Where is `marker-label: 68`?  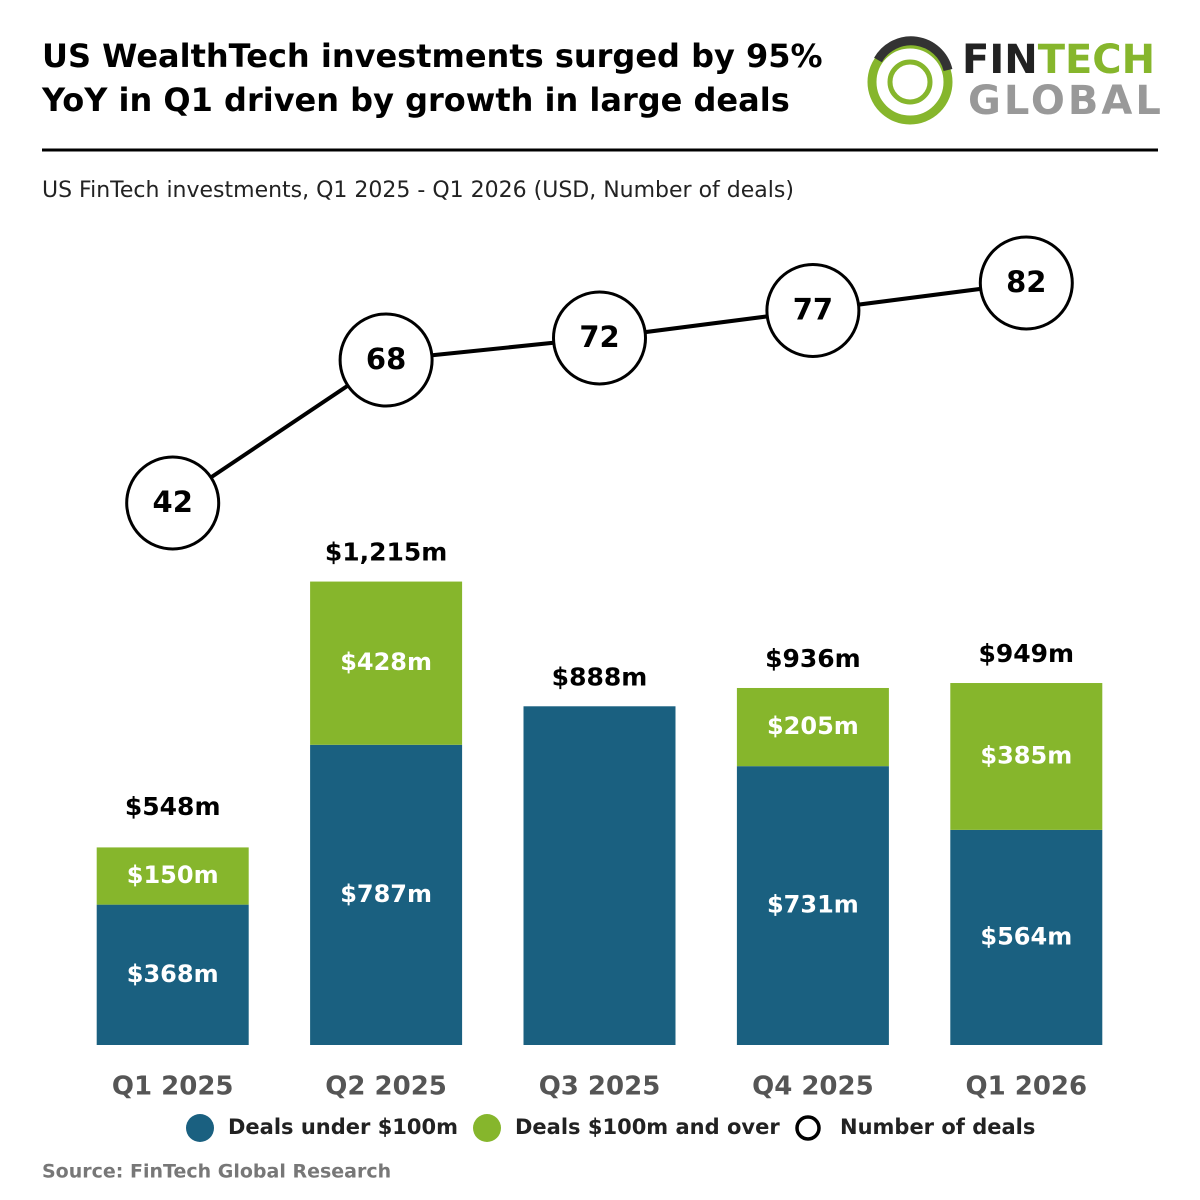 marker-label: 68 is located at coordinates (386, 359).